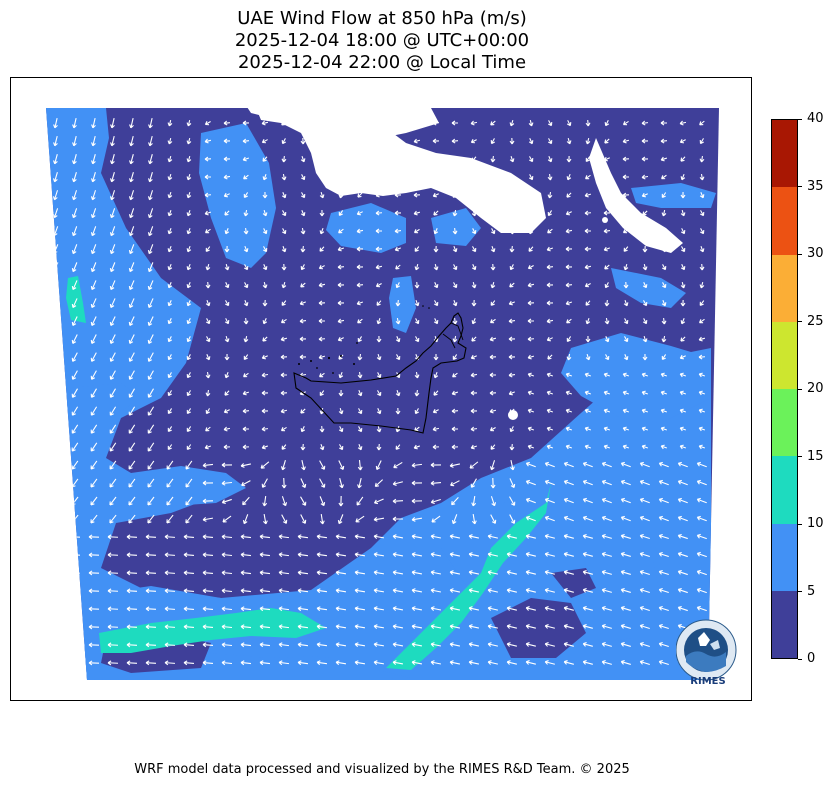  What do you see at coordinates (382, 18) in the screenshot?
I see `map-title: UAE Wind Flow at 850 hPa (m/s)` at bounding box center [382, 18].